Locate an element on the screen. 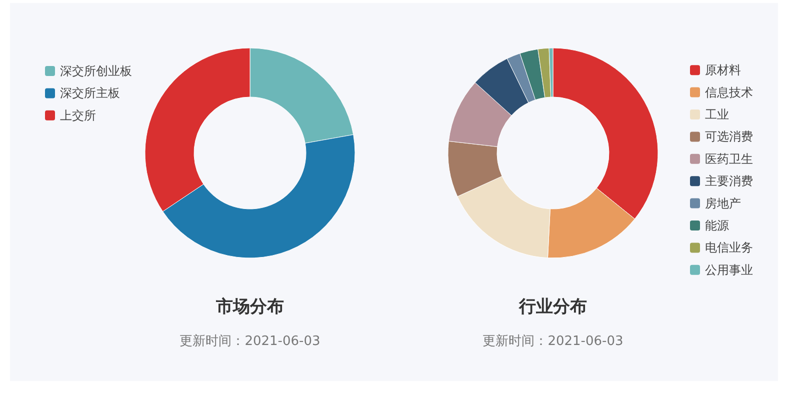 The height and width of the screenshot is (393, 789). legend-label: 上交所 is located at coordinates (78, 115).